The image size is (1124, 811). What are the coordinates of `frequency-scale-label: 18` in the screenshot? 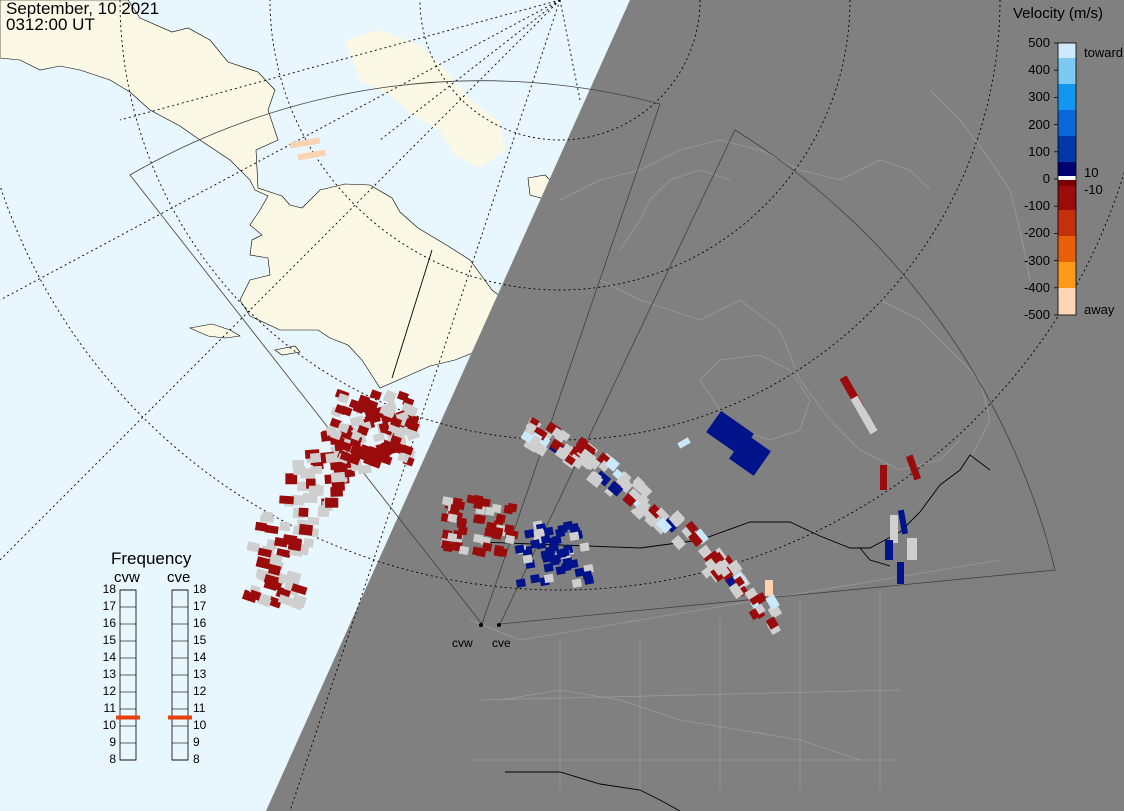 It's located at (200, 589).